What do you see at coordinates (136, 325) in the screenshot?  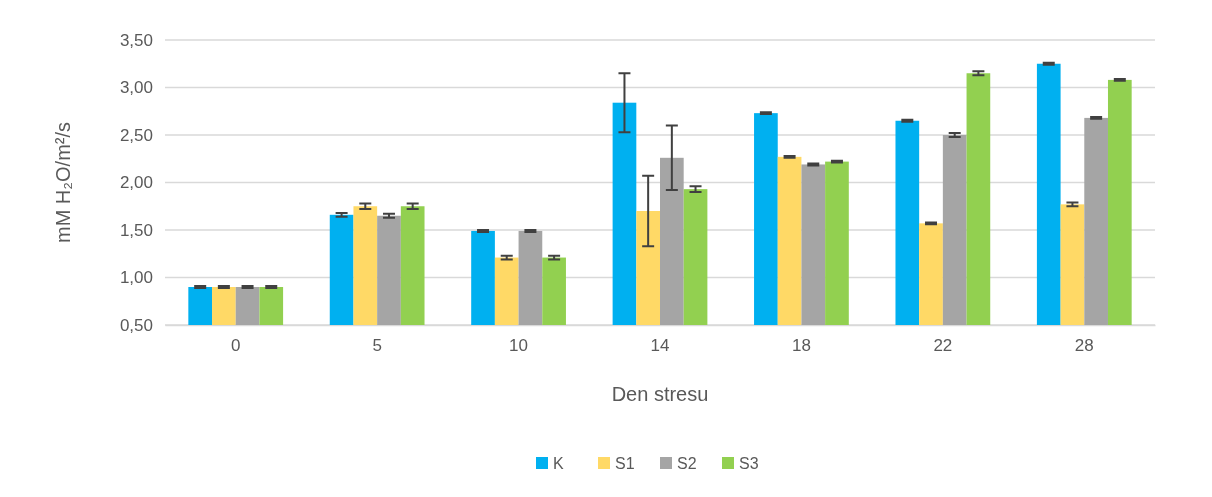 I see `y-tick-label: 0,50` at bounding box center [136, 325].